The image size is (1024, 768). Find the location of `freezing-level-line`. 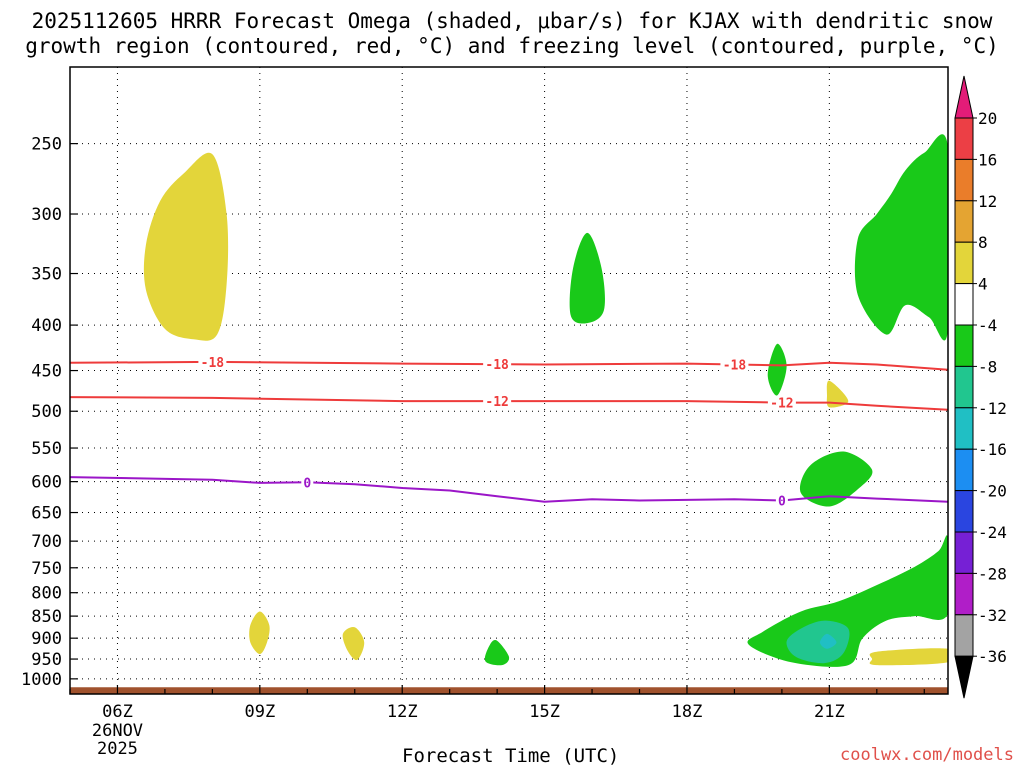

freezing-level-line is located at coordinates (509, 489).